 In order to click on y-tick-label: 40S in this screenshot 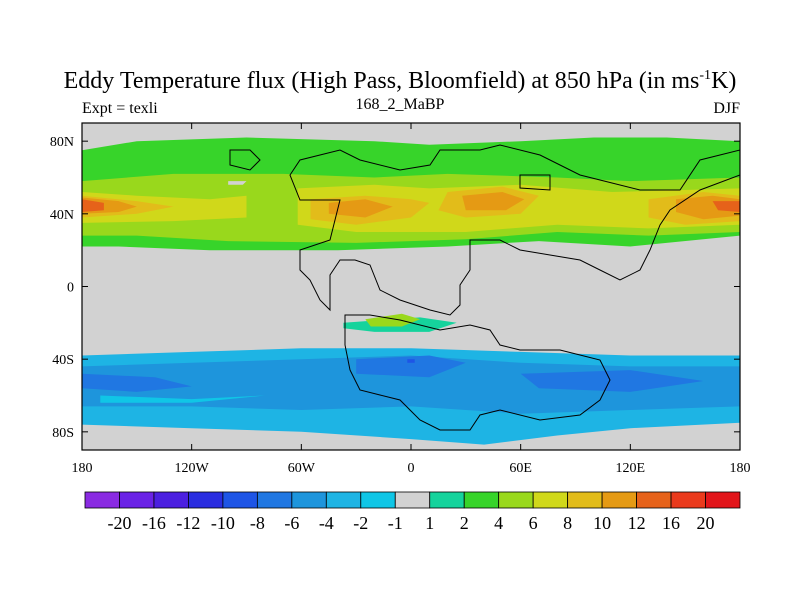, I will do `click(63, 360)`.